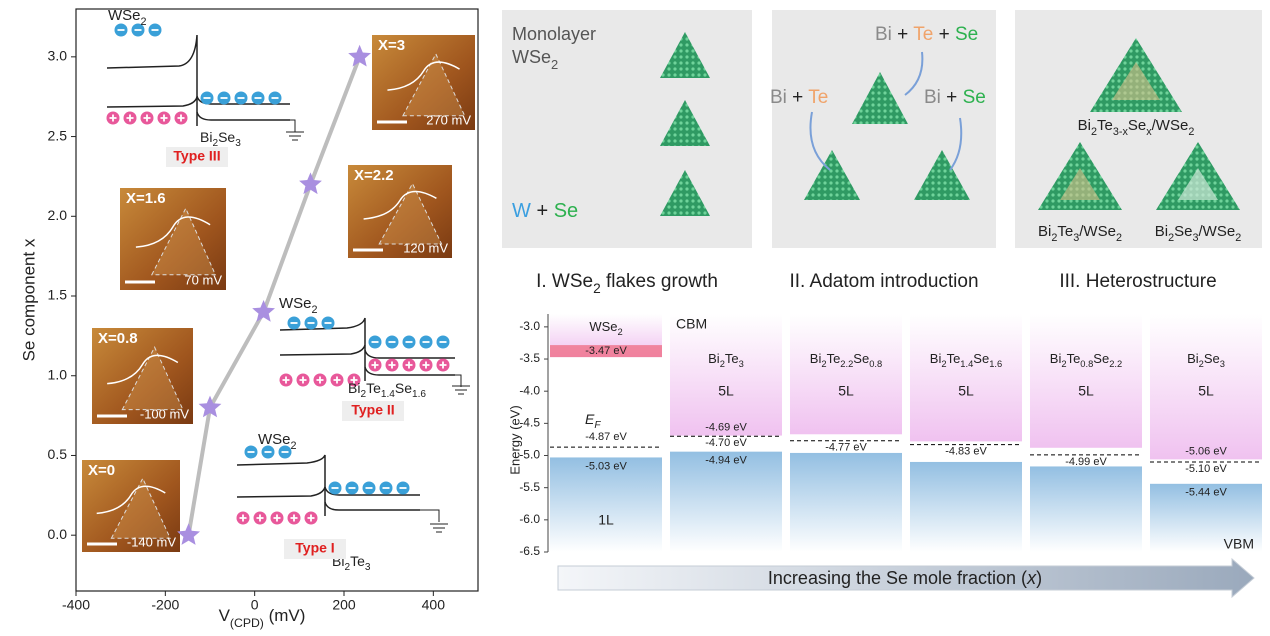  Describe the element at coordinates (1039, 578) in the screenshot. I see `text-part: )` at that location.